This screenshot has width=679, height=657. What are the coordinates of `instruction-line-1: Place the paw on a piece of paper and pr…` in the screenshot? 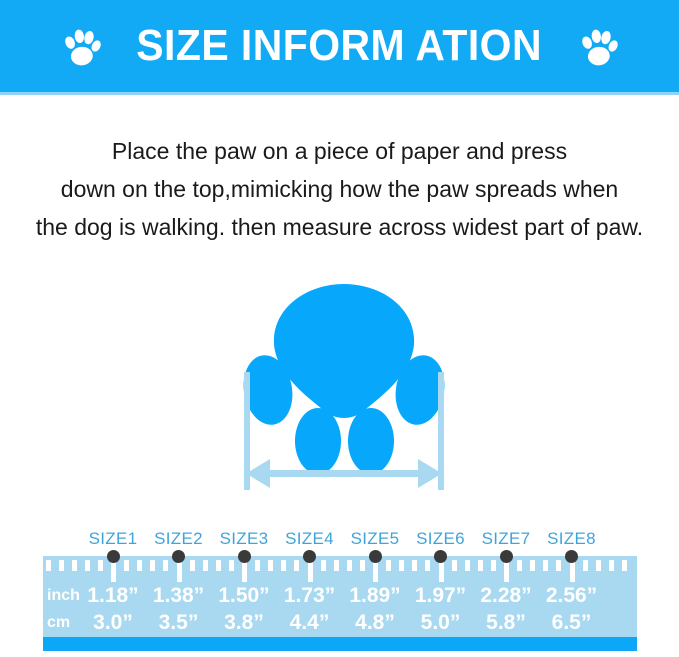 It's located at (339, 151).